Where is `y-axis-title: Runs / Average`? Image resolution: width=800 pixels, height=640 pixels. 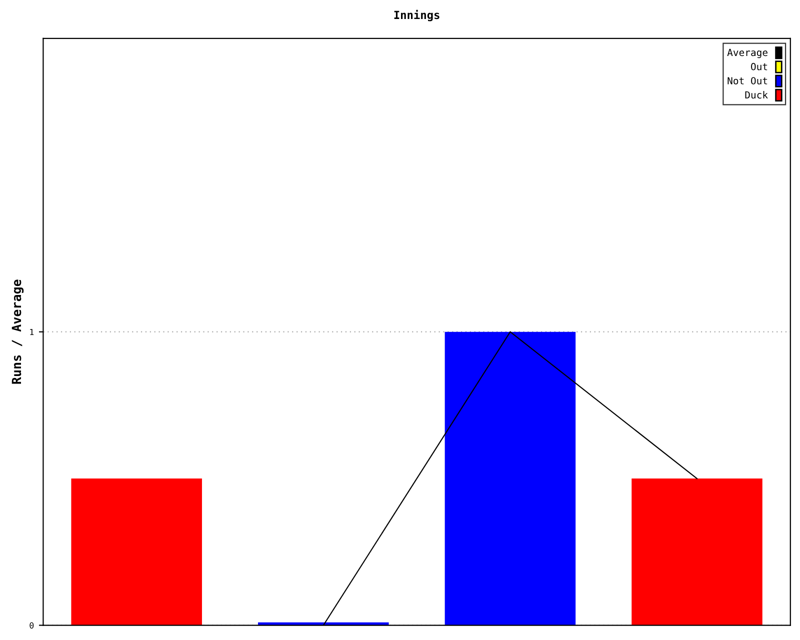
y-axis-title: Runs / Average is located at coordinates (18, 332).